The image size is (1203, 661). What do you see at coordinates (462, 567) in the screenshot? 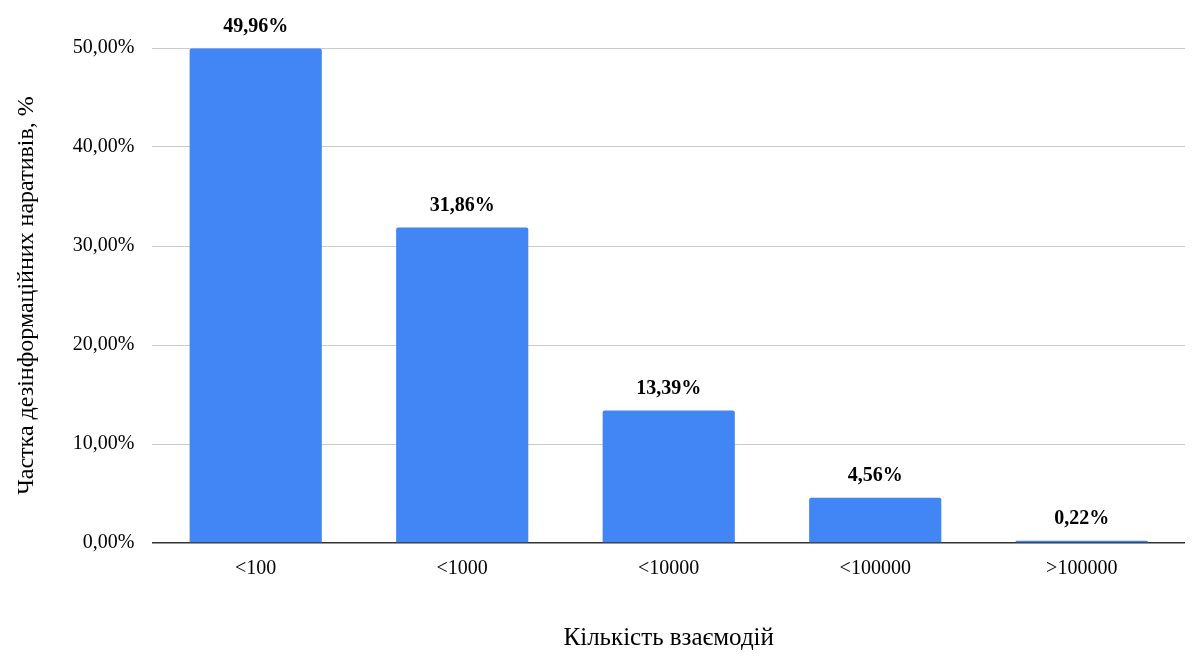
I see `x-tick-label: <1000` at bounding box center [462, 567].